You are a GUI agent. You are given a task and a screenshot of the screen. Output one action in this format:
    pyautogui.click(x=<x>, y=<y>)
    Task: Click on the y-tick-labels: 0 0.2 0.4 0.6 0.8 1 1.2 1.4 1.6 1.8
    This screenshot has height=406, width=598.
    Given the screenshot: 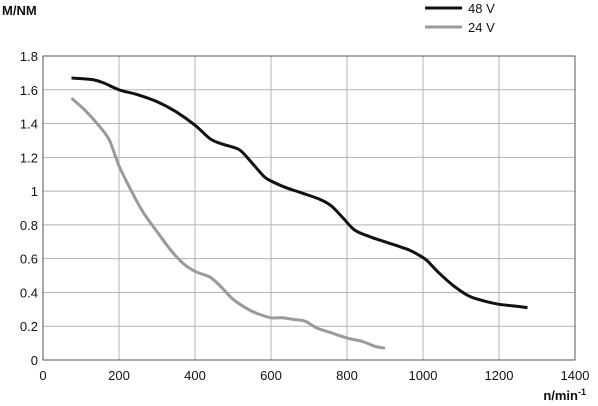 What is the action you would take?
    pyautogui.click(x=29, y=208)
    